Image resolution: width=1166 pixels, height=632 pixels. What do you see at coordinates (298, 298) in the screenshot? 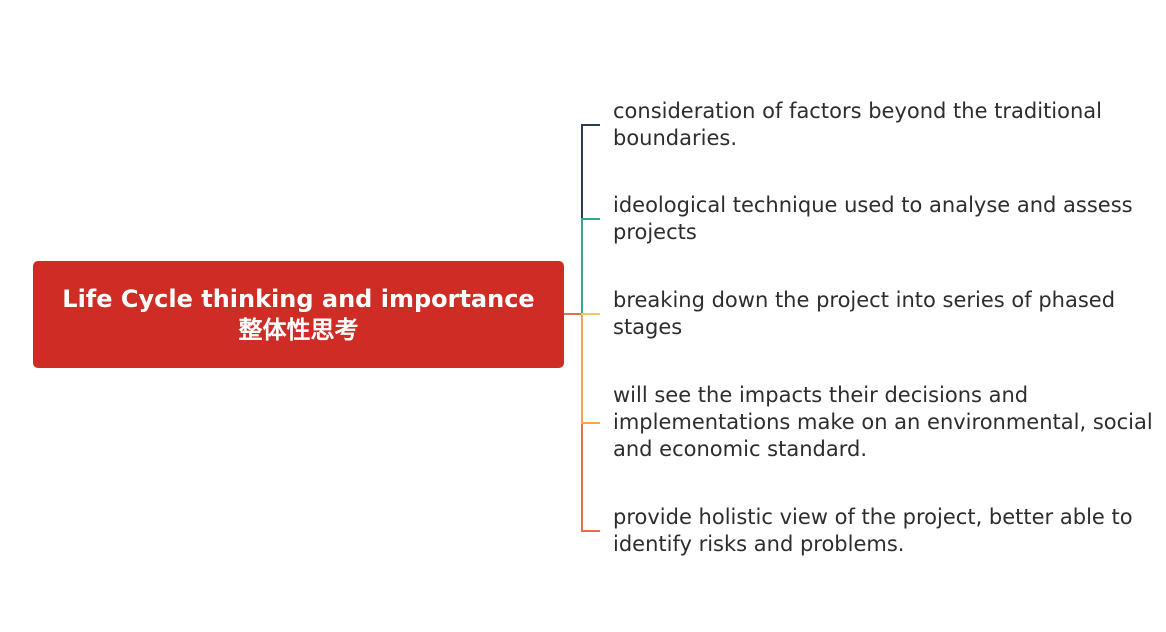
I see `root-topic-title: Life Cycle thinking and importance` at bounding box center [298, 298].